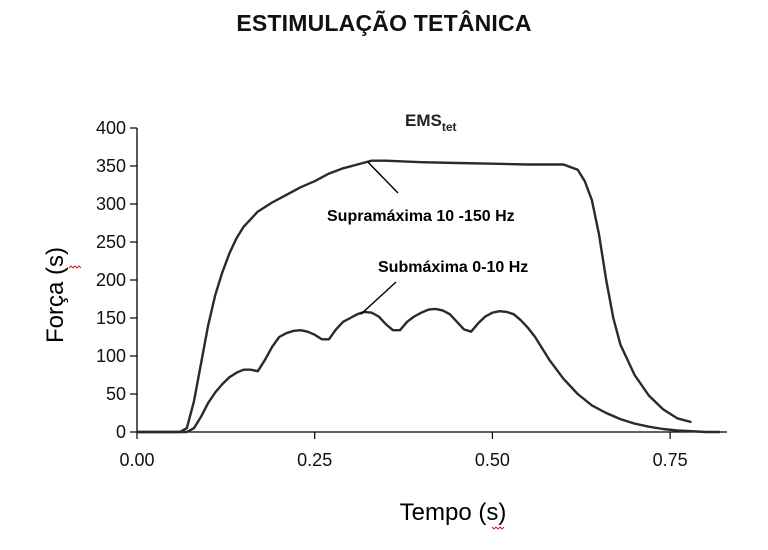 The height and width of the screenshot is (550, 768). What do you see at coordinates (314, 460) in the screenshot?
I see `x-tick-label: 0.25` at bounding box center [314, 460].